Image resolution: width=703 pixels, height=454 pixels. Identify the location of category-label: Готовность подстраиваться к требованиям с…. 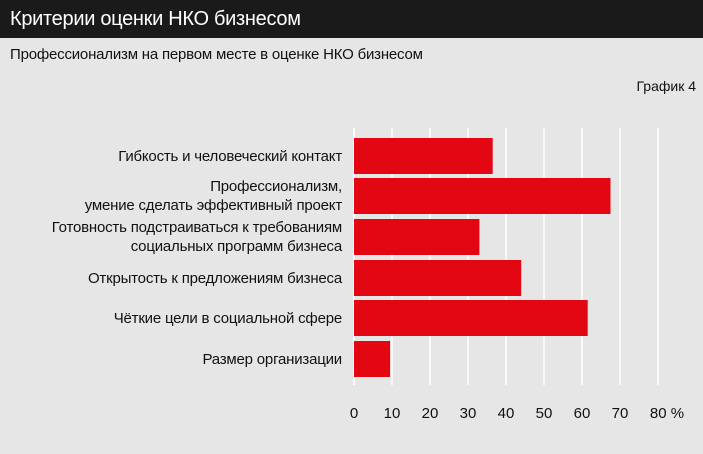
(196, 237).